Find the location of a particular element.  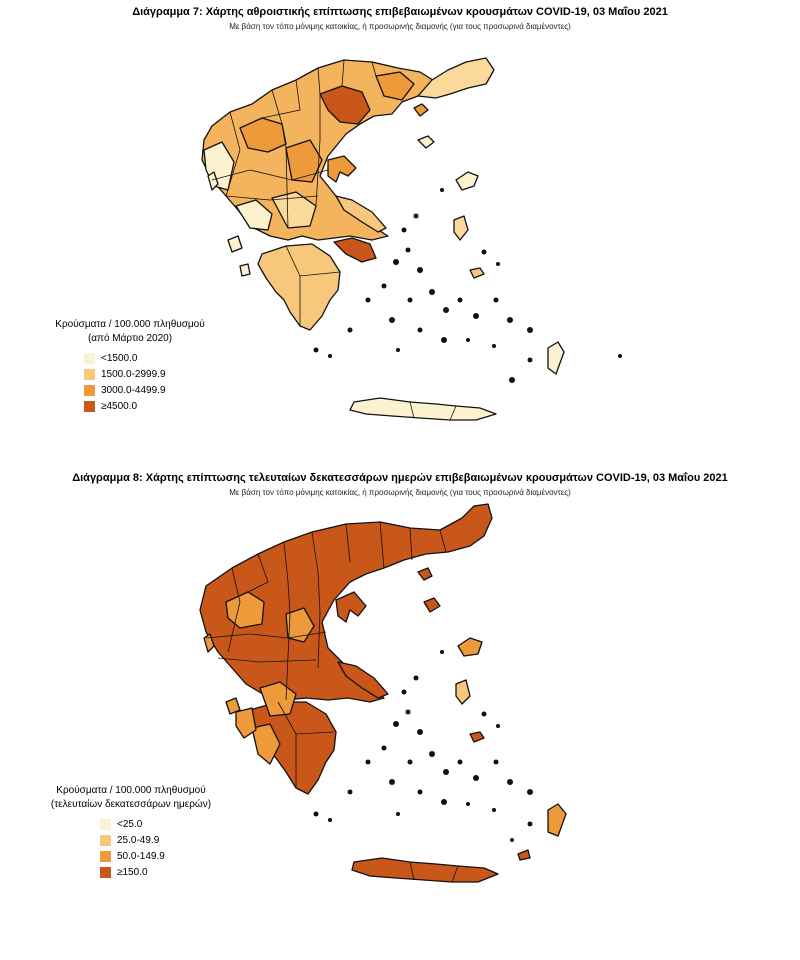

legend-subtitle: (τελευταίων δεκατεσσάρων ημερών) is located at coordinates (131, 804).